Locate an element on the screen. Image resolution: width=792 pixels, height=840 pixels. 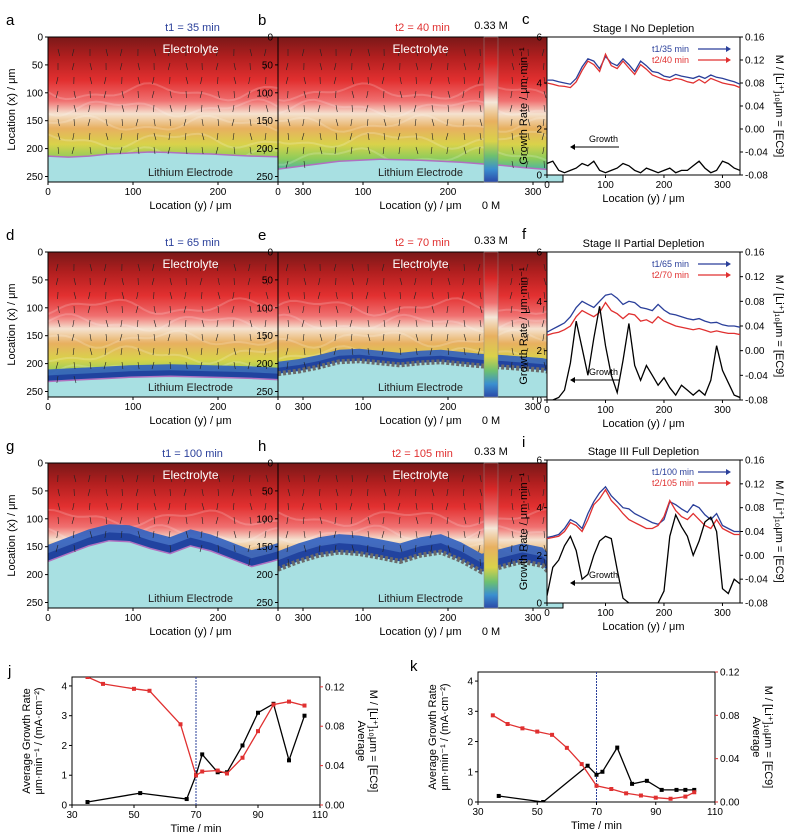
y2-tick-label: 0.08 is located at coordinates (755, 302).